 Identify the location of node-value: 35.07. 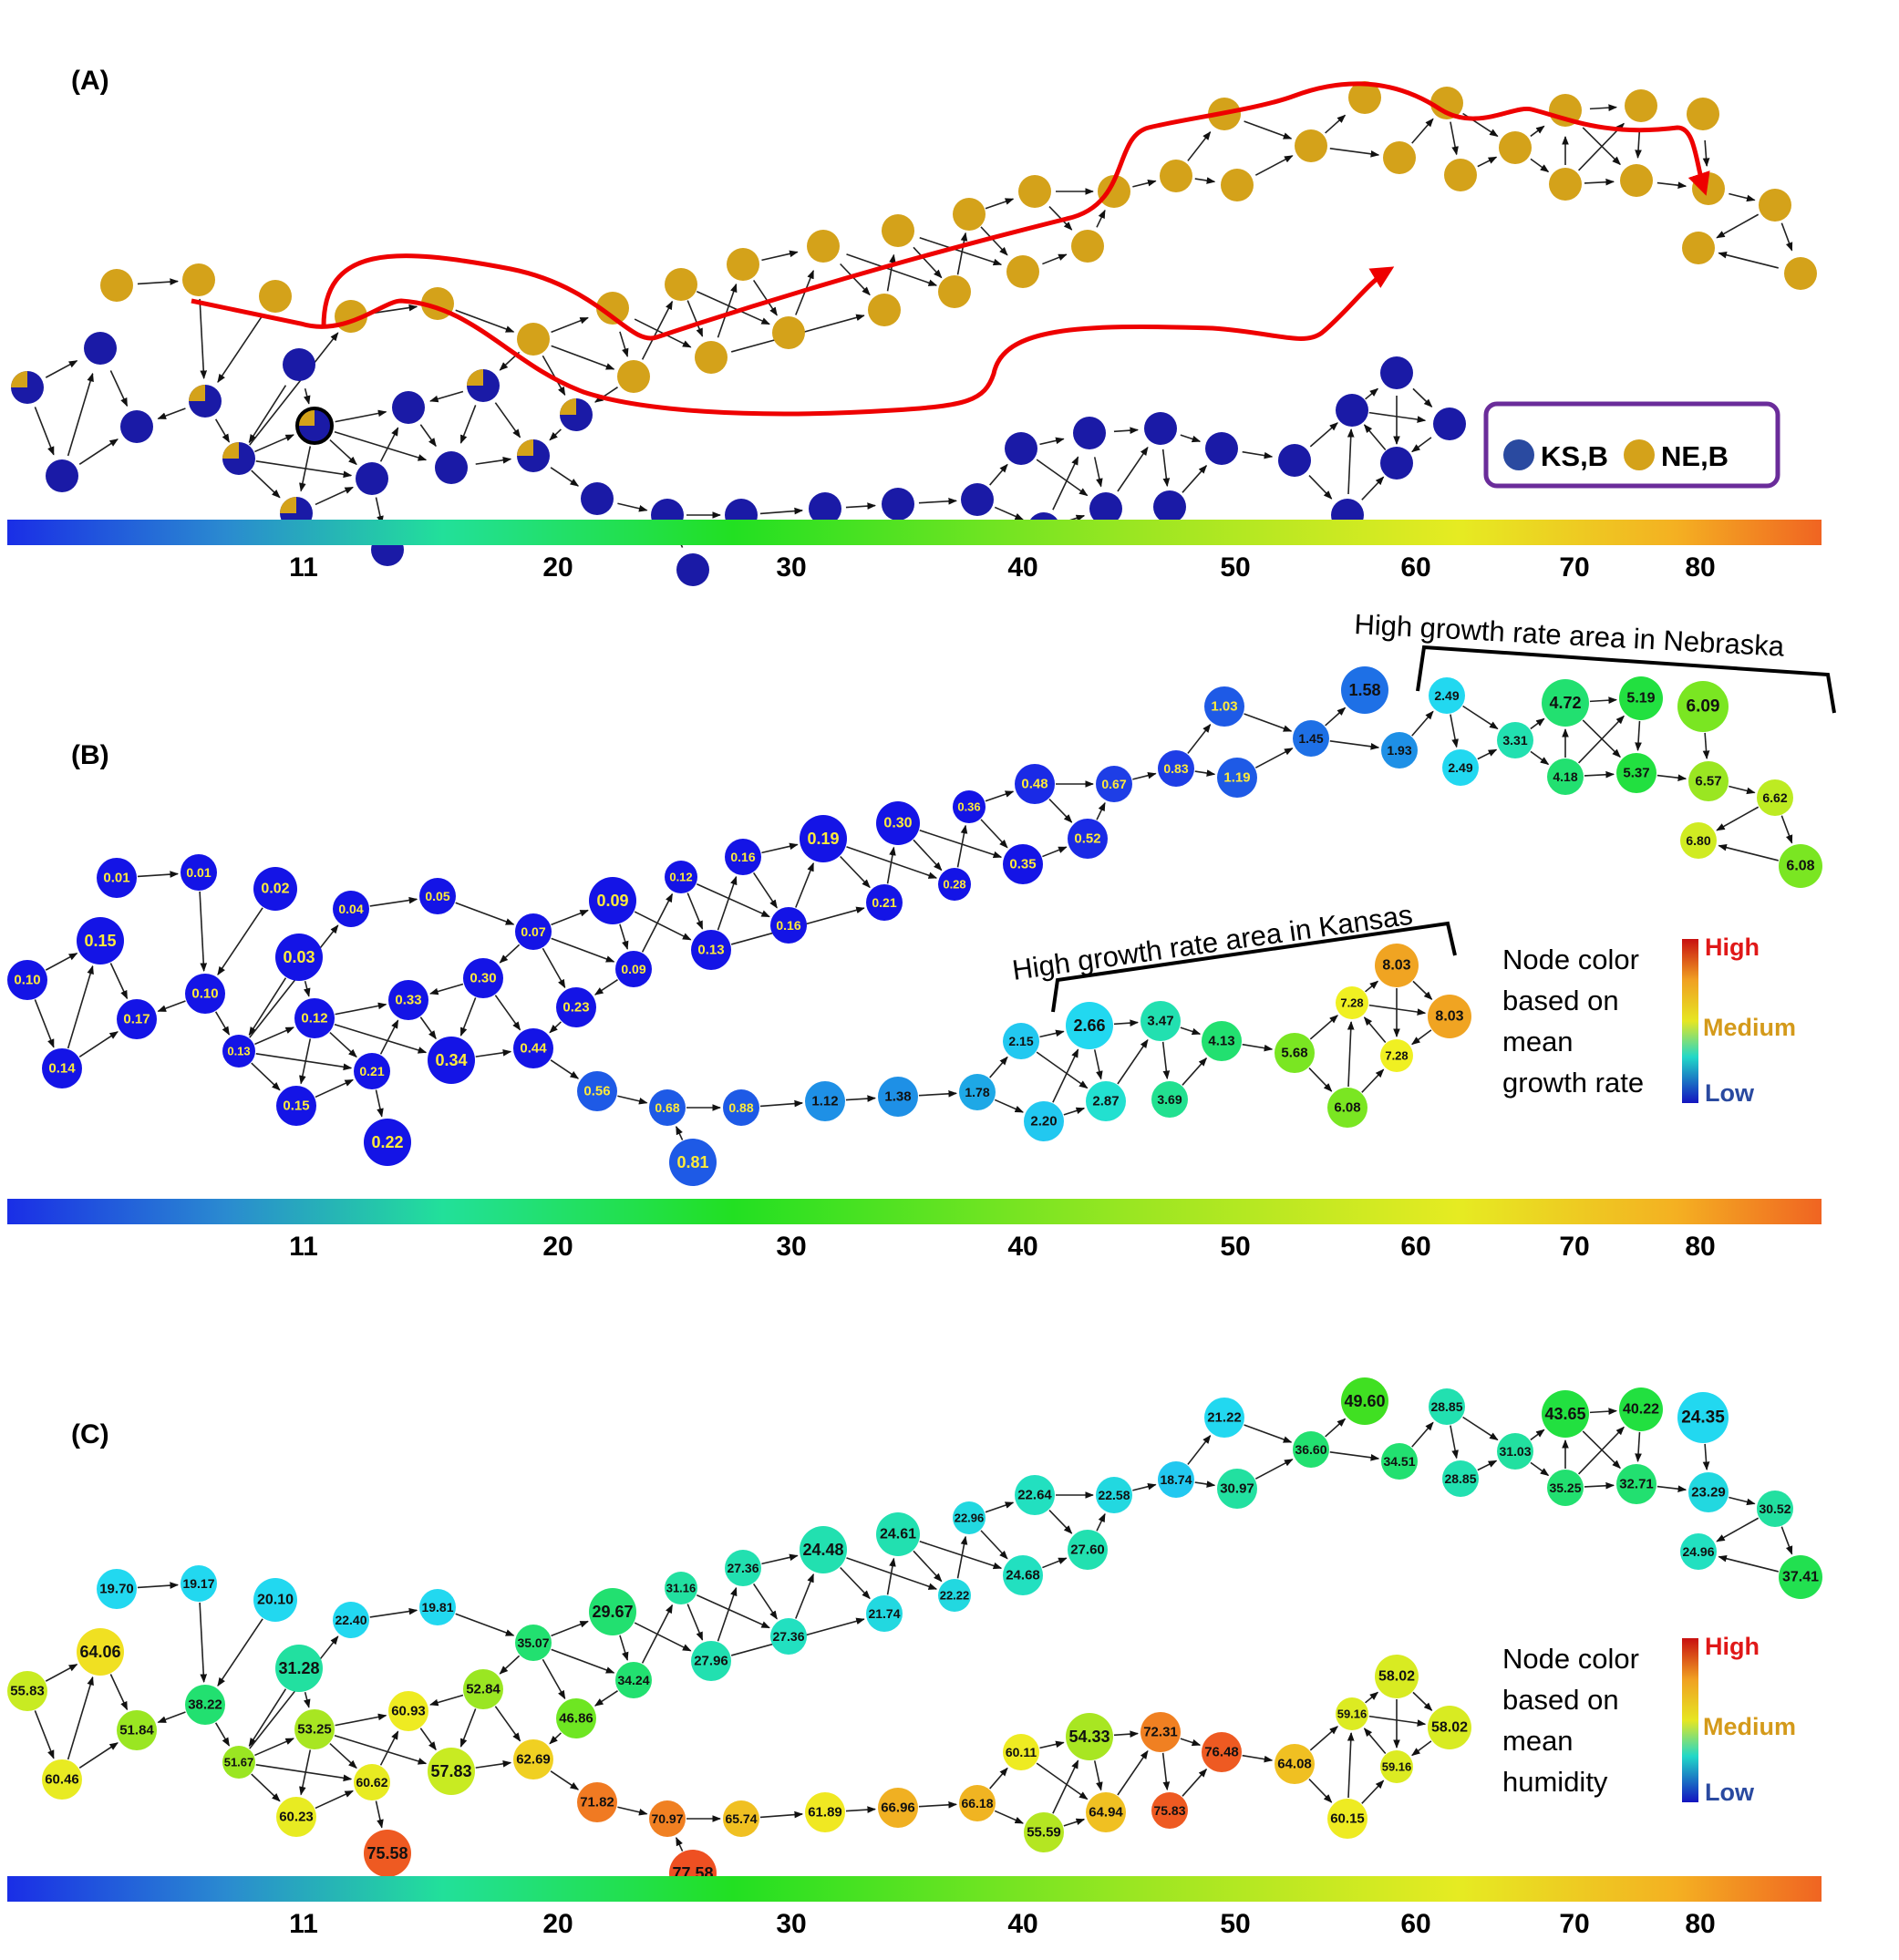
(533, 1642).